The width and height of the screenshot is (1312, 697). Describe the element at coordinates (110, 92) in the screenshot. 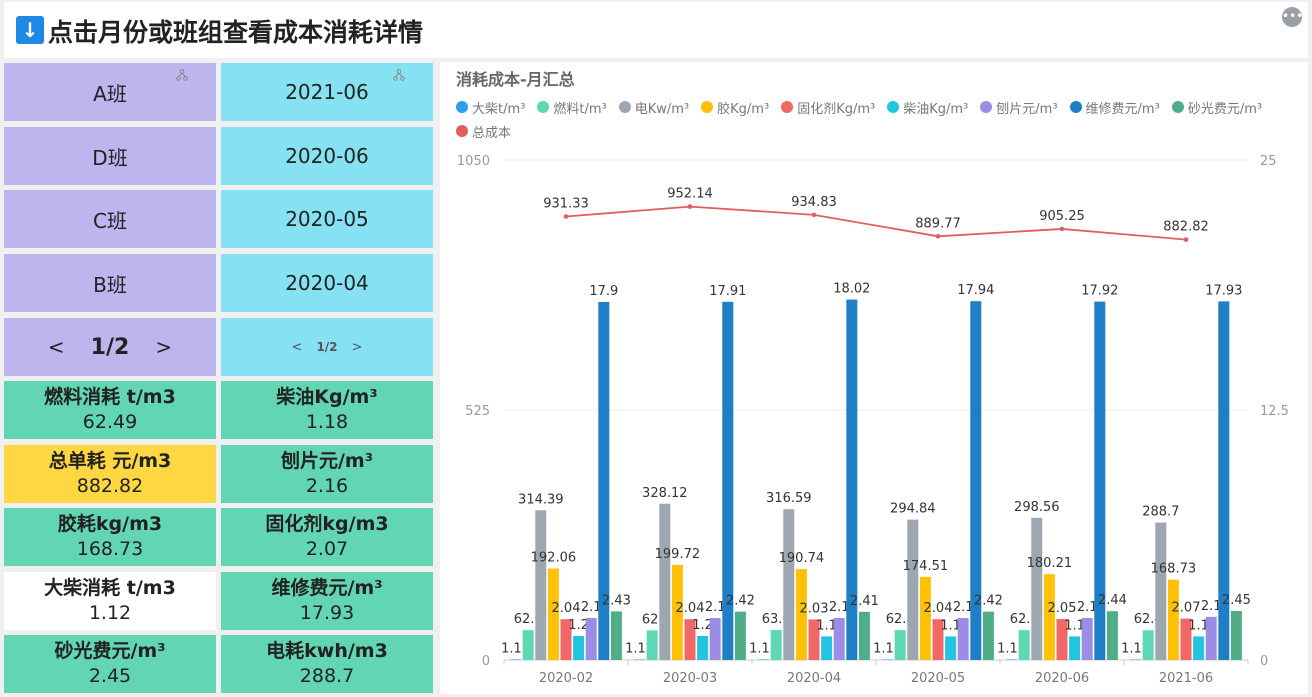

I see `team-tile-0: A班` at that location.